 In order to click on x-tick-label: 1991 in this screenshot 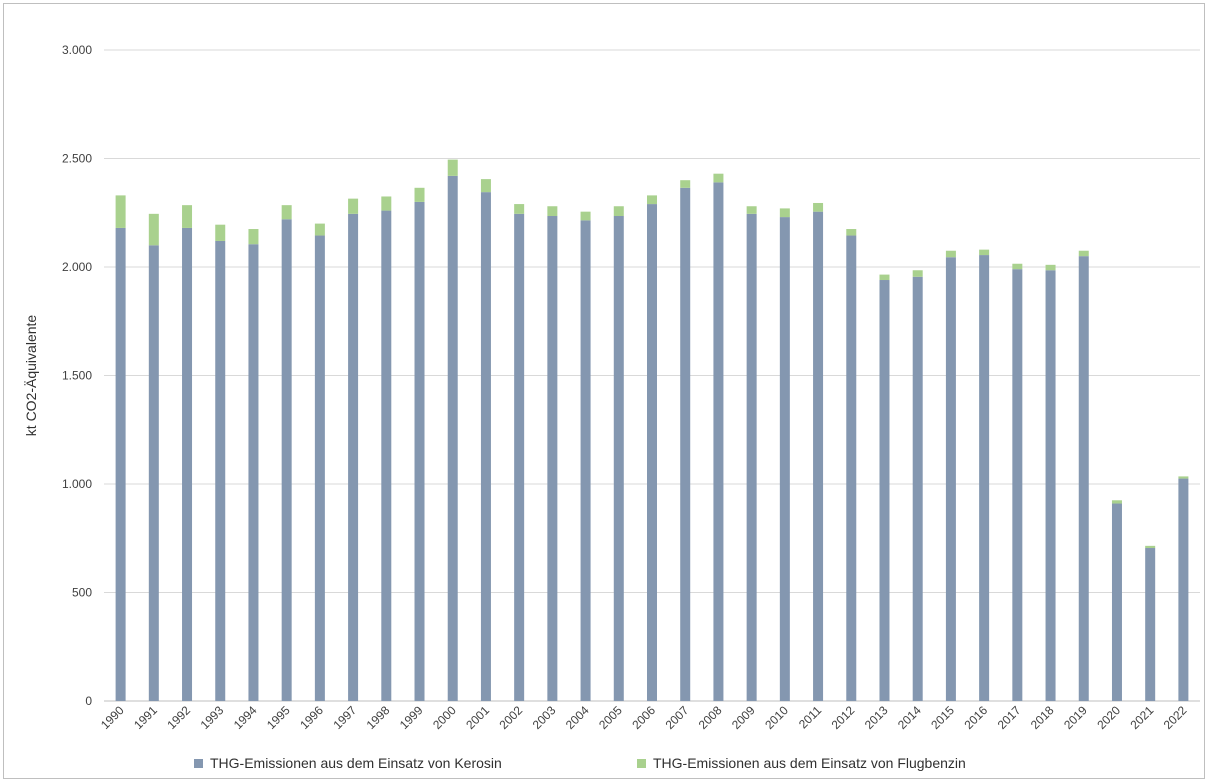, I will do `click(145, 717)`.